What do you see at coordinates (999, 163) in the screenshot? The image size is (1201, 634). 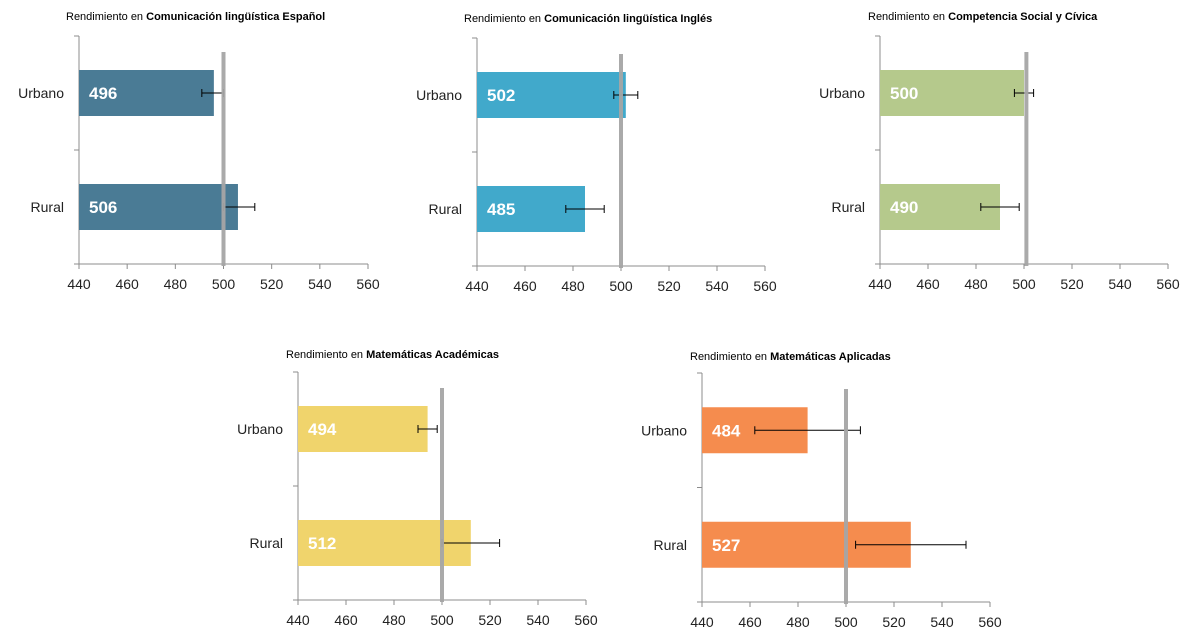 I see `bar-chart: 440 460 480 500 520 540 560 Urbano 500 Rural 490` at bounding box center [999, 163].